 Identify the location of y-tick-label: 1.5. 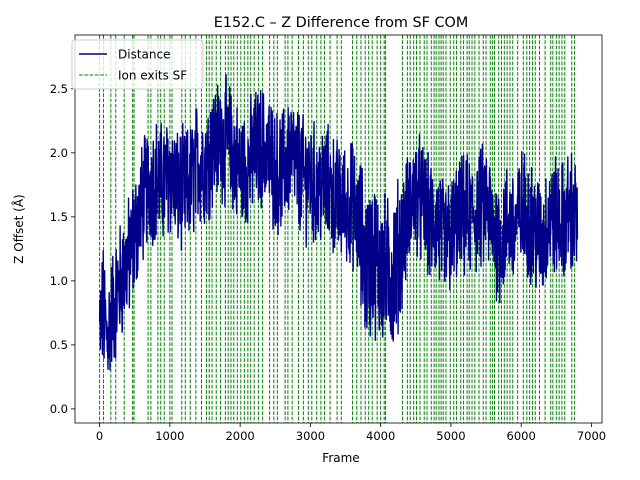
(59, 217).